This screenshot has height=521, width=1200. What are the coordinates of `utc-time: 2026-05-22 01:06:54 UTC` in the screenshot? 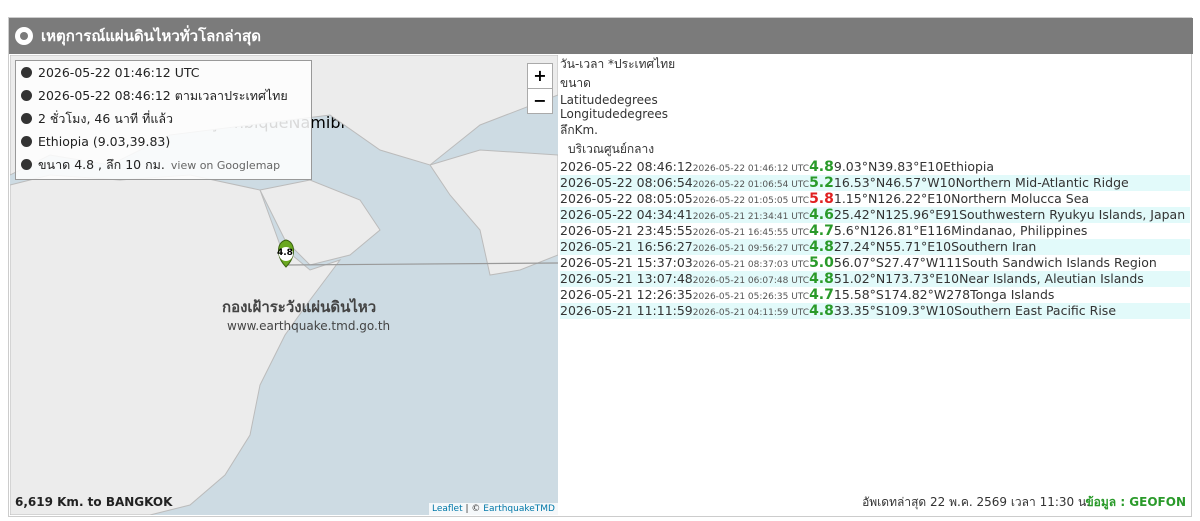 It's located at (751, 185).